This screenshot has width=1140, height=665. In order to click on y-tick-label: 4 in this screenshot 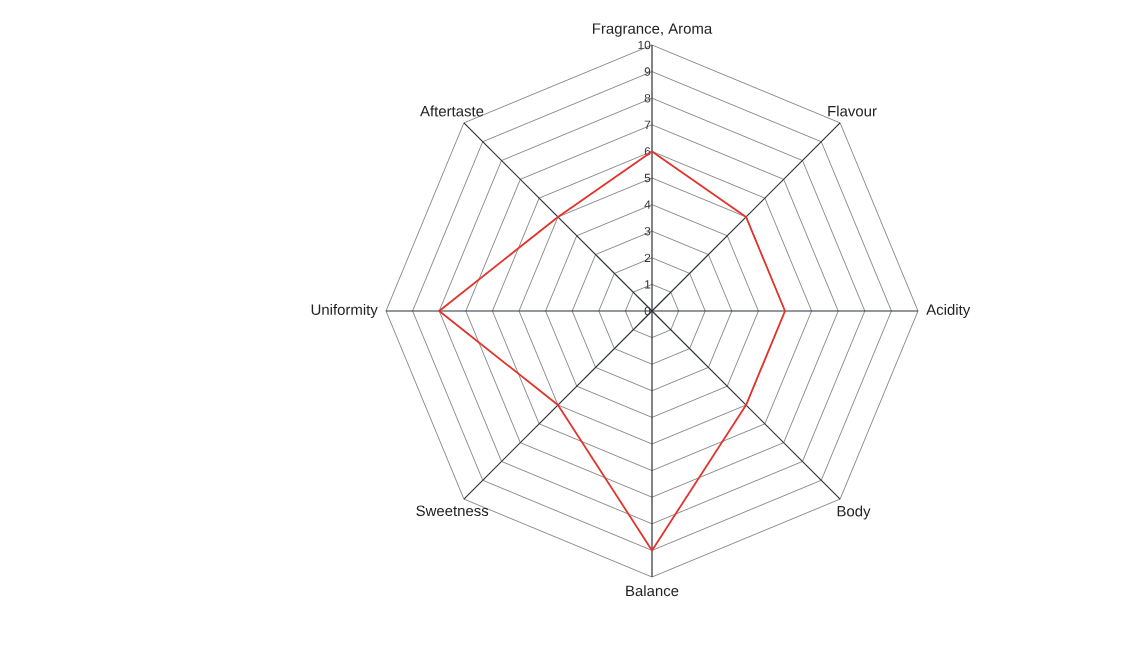, I will do `click(647, 204)`.